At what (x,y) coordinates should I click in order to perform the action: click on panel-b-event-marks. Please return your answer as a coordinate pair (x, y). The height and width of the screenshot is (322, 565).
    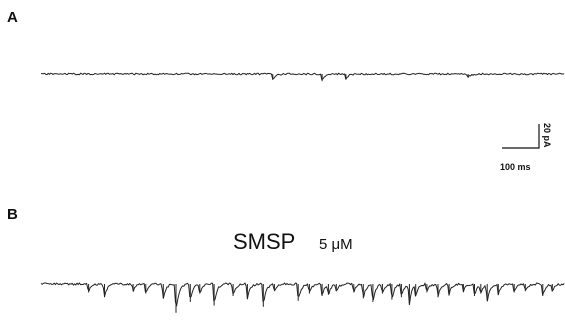
    Looking at the image, I should click on (320, 298).